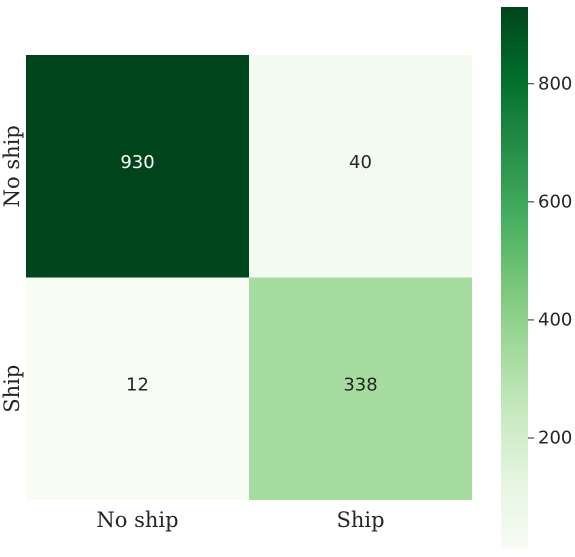  I want to click on cell-value-label-1-1: 338, so click(360, 384).